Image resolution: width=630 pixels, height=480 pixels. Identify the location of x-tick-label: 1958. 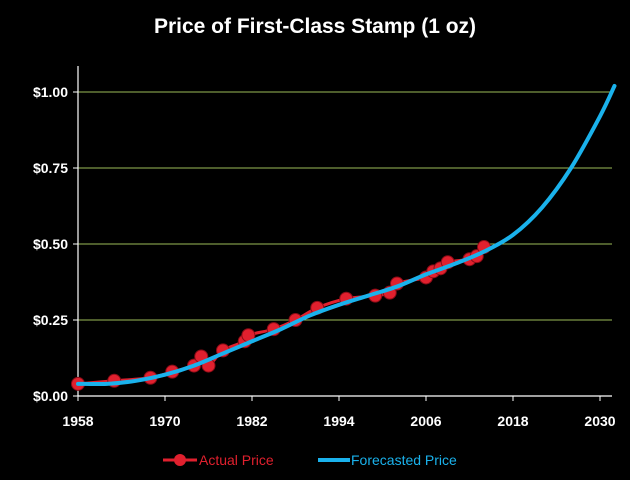
(77, 421).